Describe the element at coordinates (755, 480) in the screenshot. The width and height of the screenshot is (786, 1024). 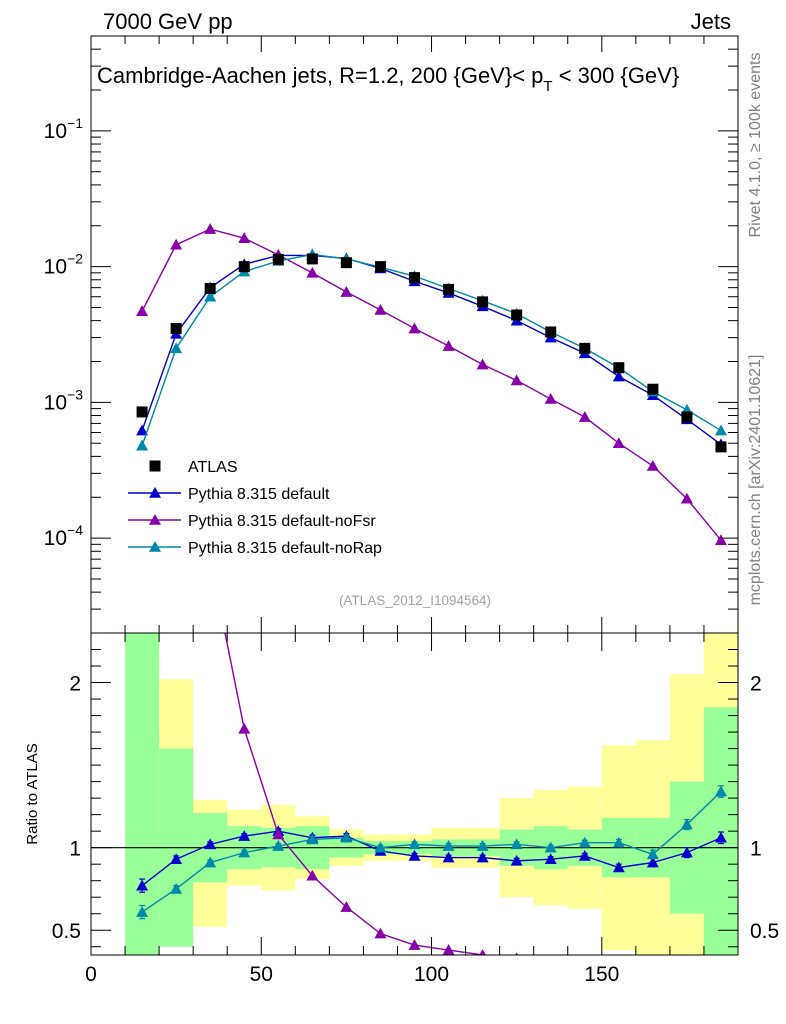
I see `mcplots-label: mcplots.cern.ch [arXiv:2401.10621]` at that location.